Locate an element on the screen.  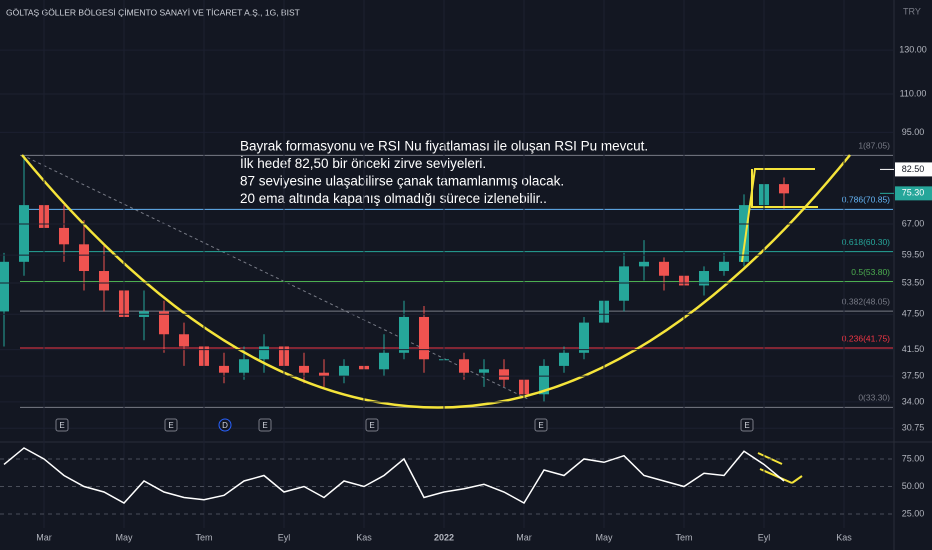
y-tick-label: 130.00 is located at coordinates (913, 50).